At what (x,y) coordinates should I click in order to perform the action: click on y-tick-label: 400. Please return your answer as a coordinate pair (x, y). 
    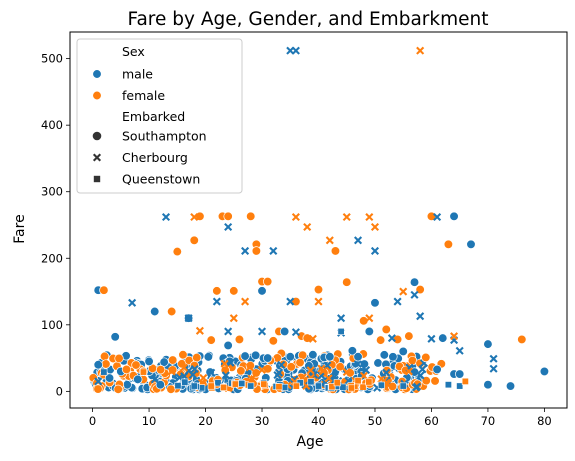
    Looking at the image, I should click on (52, 125).